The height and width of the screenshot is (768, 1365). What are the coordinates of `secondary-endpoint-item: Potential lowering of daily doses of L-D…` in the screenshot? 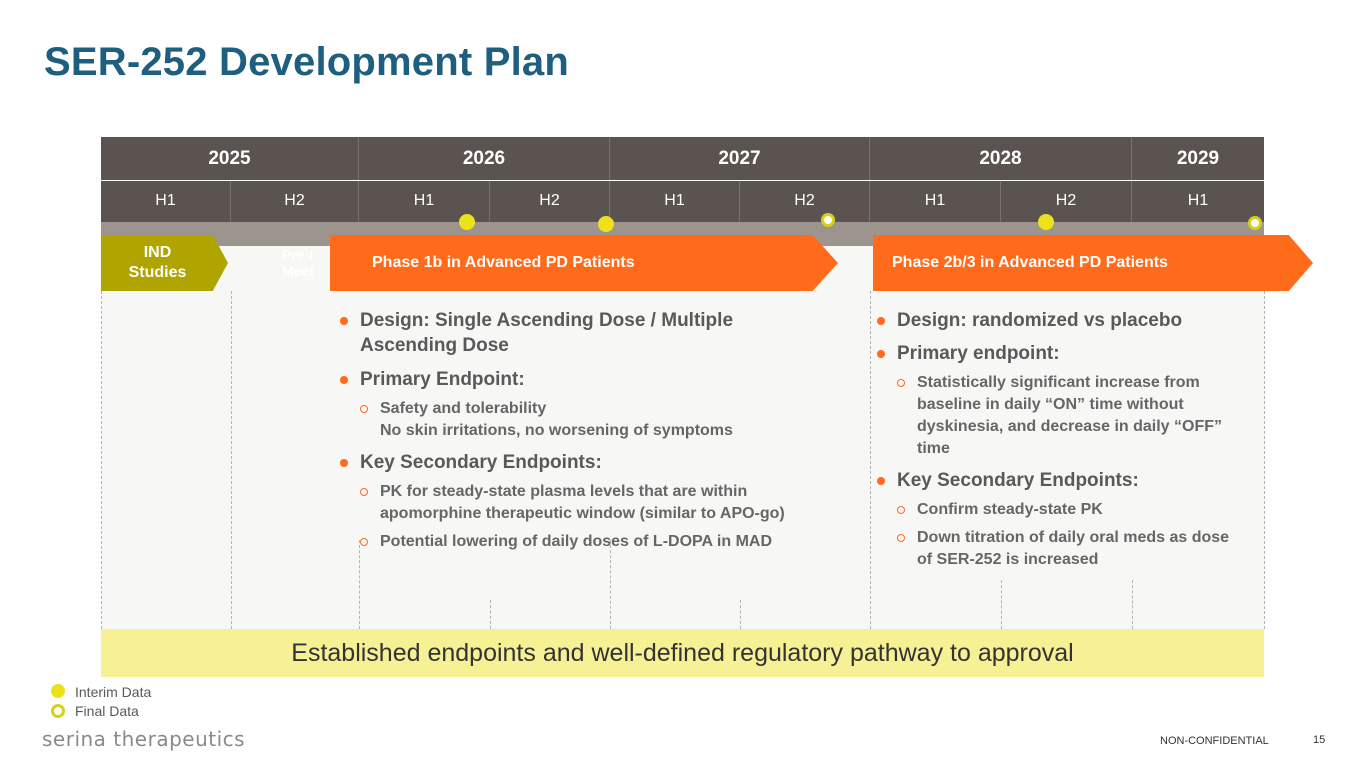 It's located at (561, 542).